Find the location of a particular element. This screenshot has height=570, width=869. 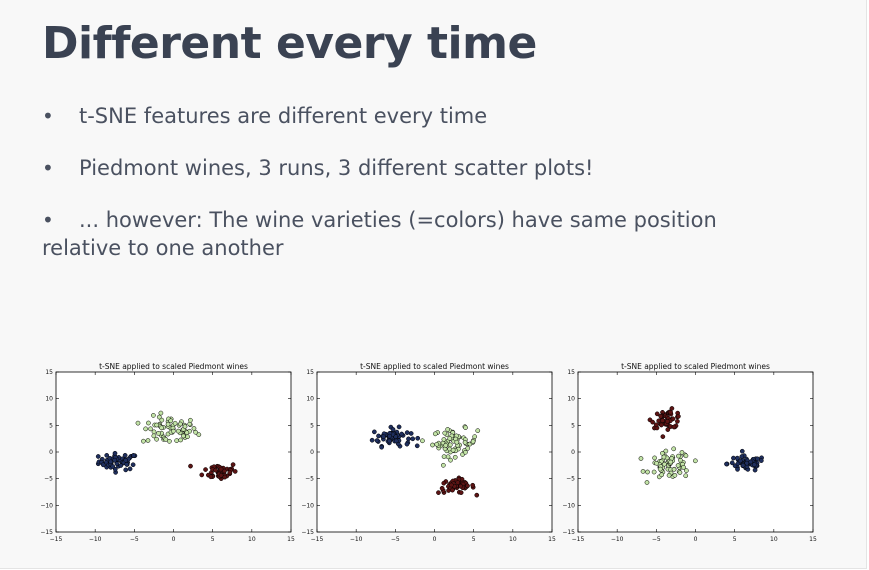

bullet-text: t-SNE features are different every time is located at coordinates (283, 116).